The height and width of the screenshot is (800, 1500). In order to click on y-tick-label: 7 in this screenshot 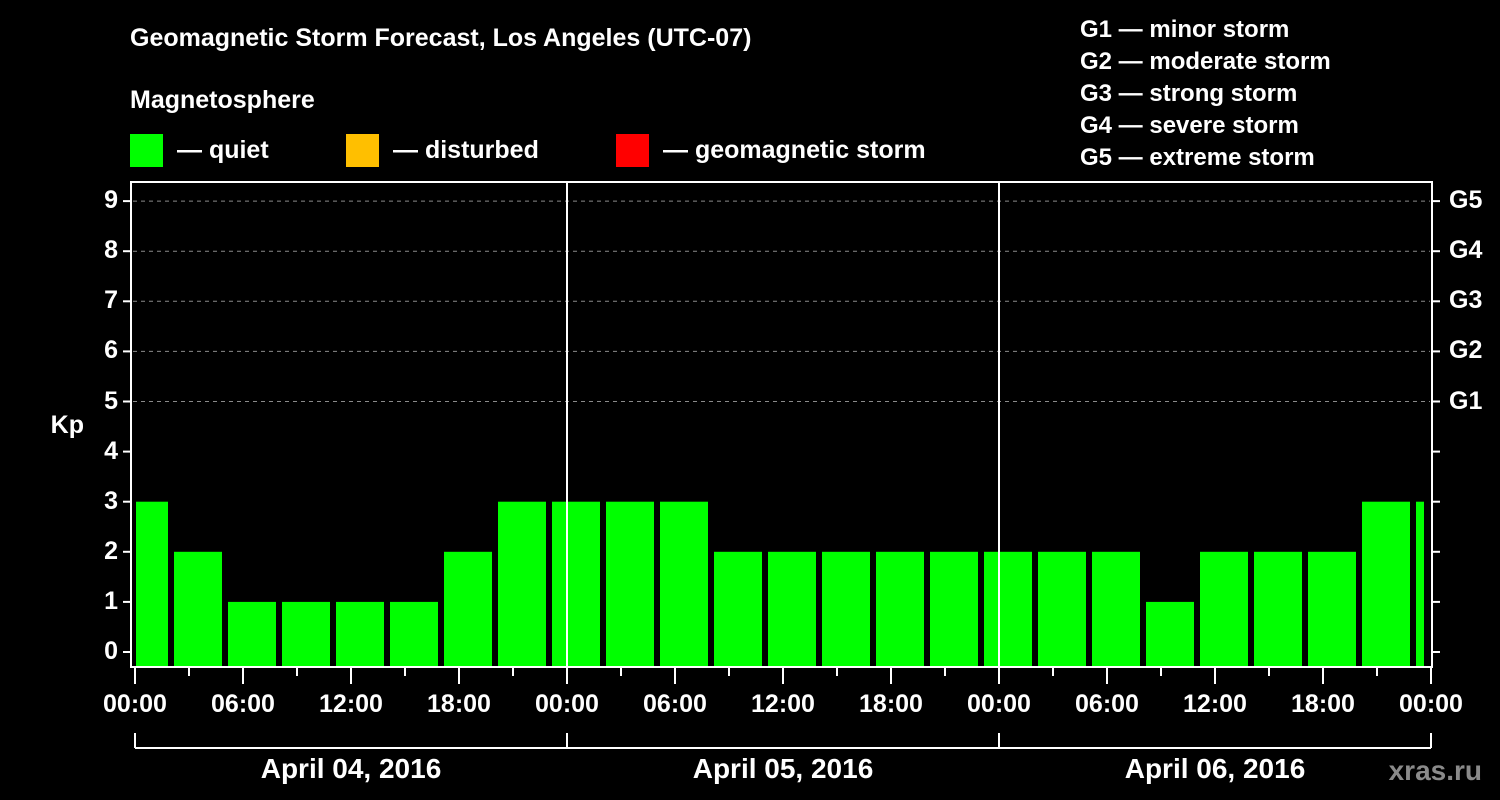, I will do `click(111, 300)`.